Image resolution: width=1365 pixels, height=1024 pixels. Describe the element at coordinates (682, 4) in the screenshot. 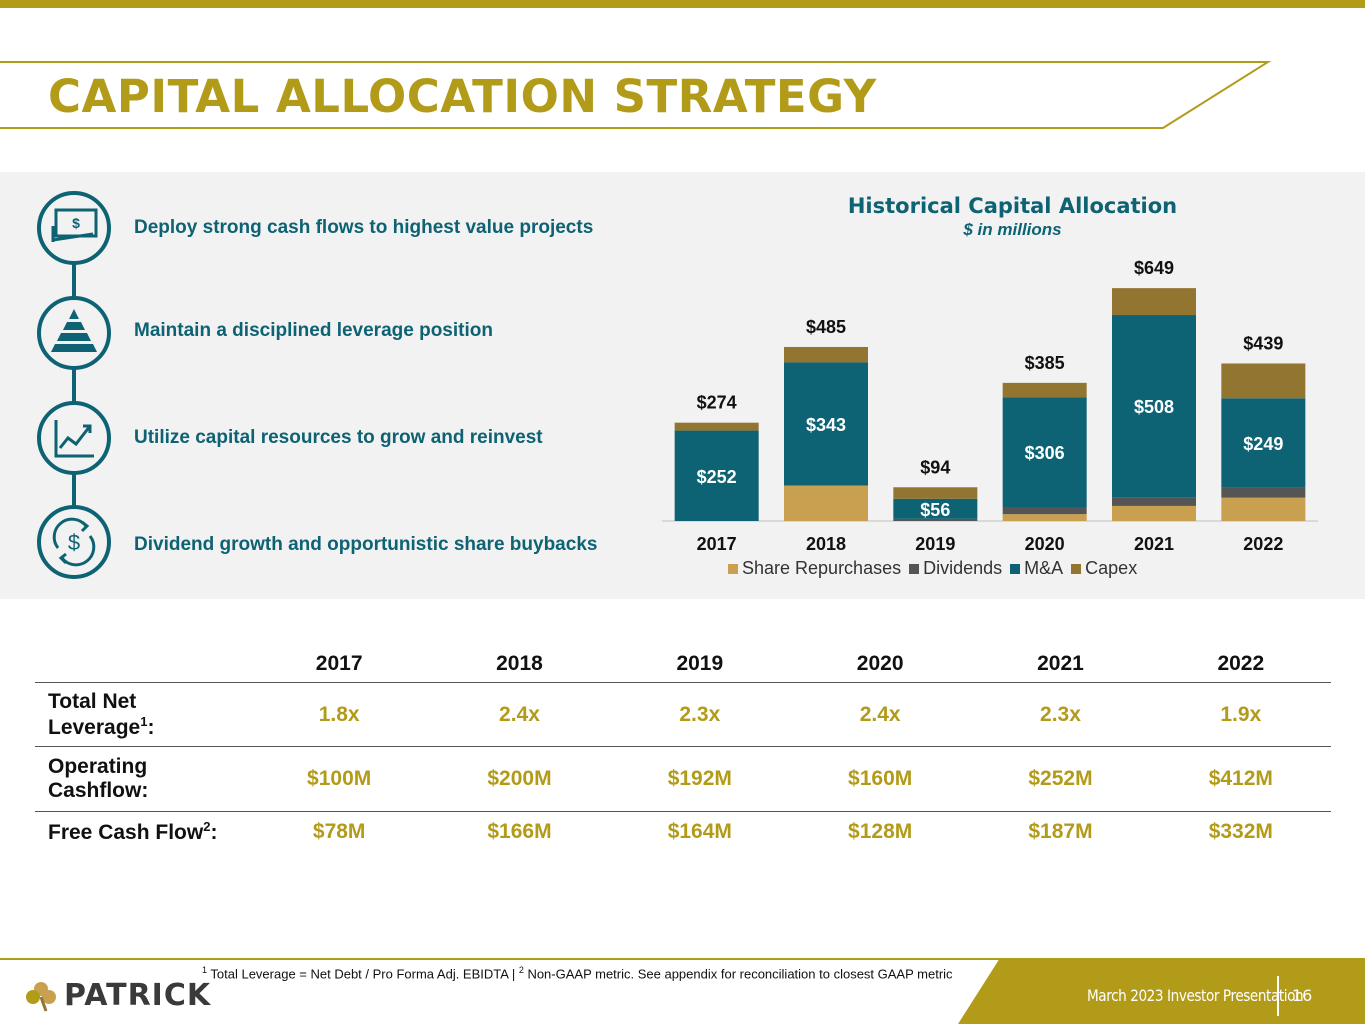

I see `top-accent-bar` at that location.